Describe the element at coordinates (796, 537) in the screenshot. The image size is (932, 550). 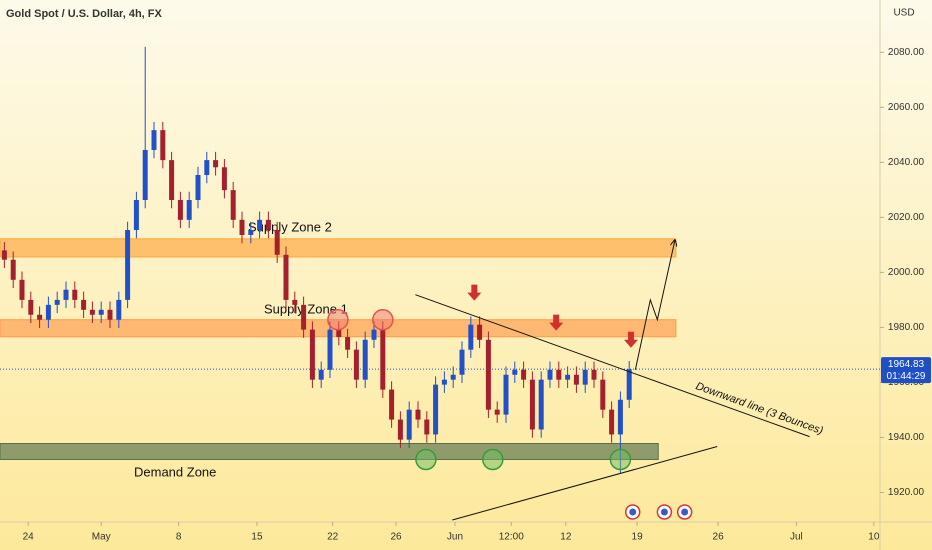
I see `x-tick-label: Jul` at that location.